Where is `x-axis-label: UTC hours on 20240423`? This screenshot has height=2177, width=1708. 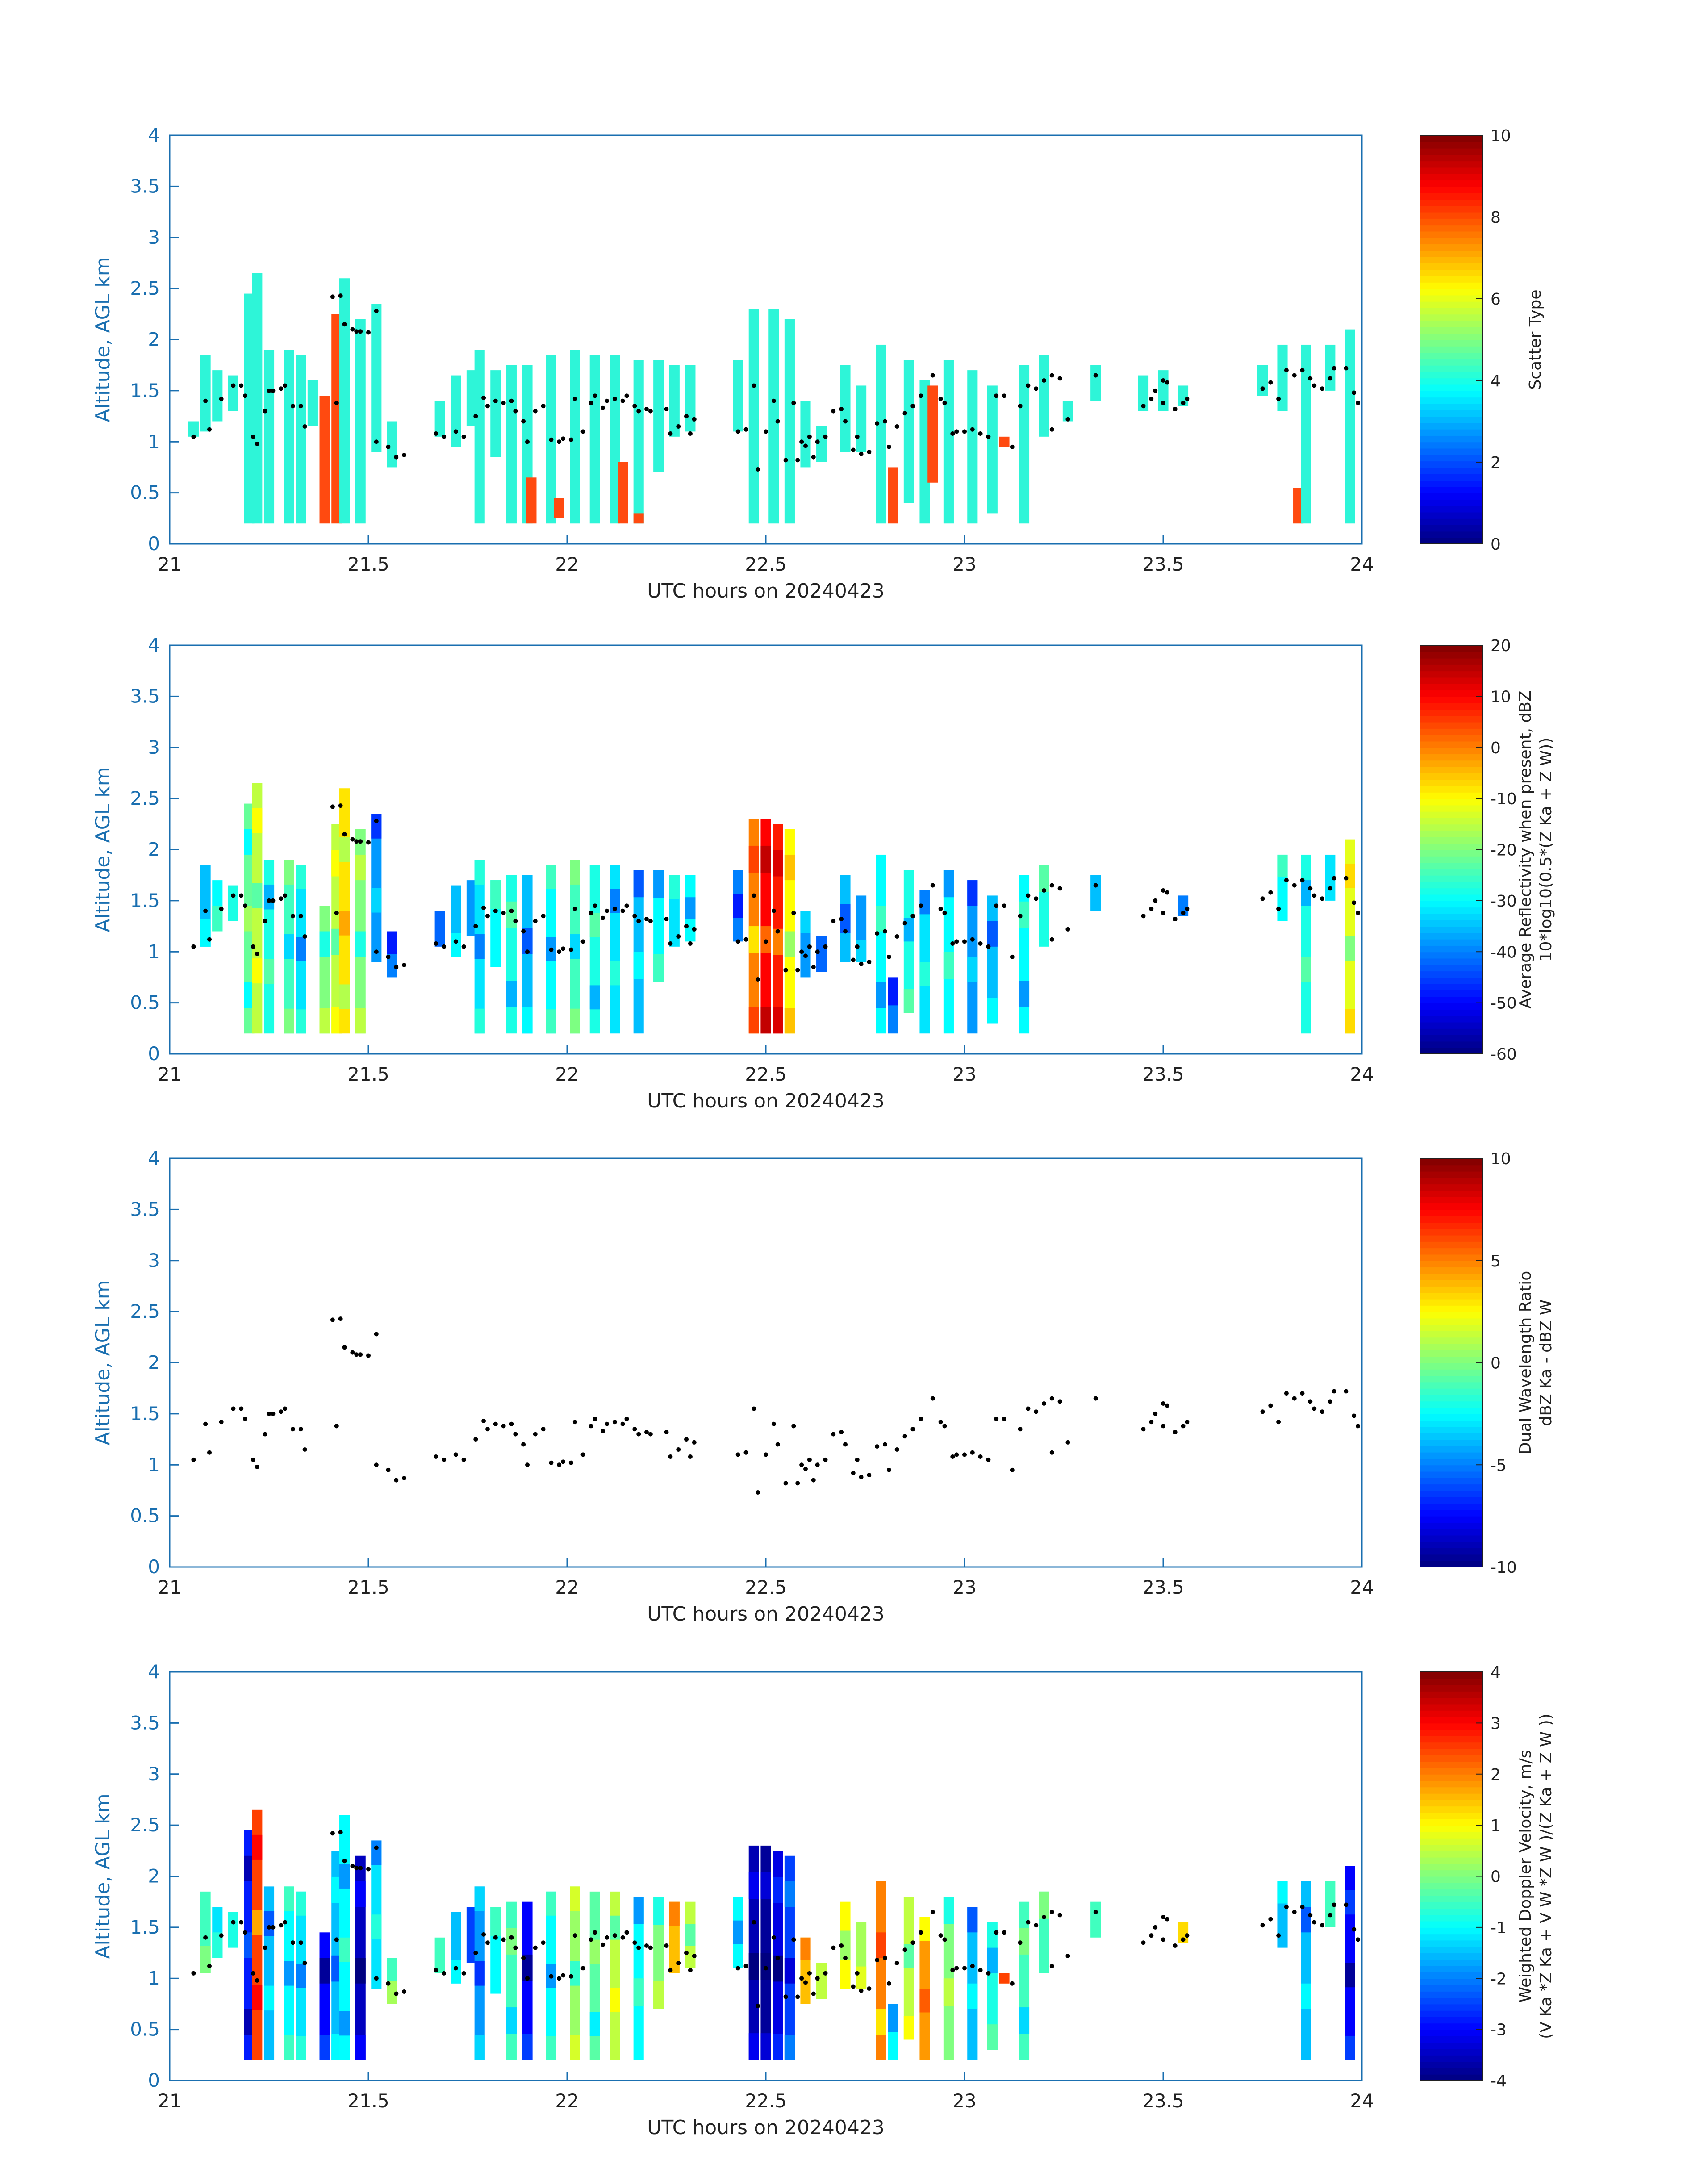
x-axis-label: UTC hours on 20240423 is located at coordinates (766, 1614).